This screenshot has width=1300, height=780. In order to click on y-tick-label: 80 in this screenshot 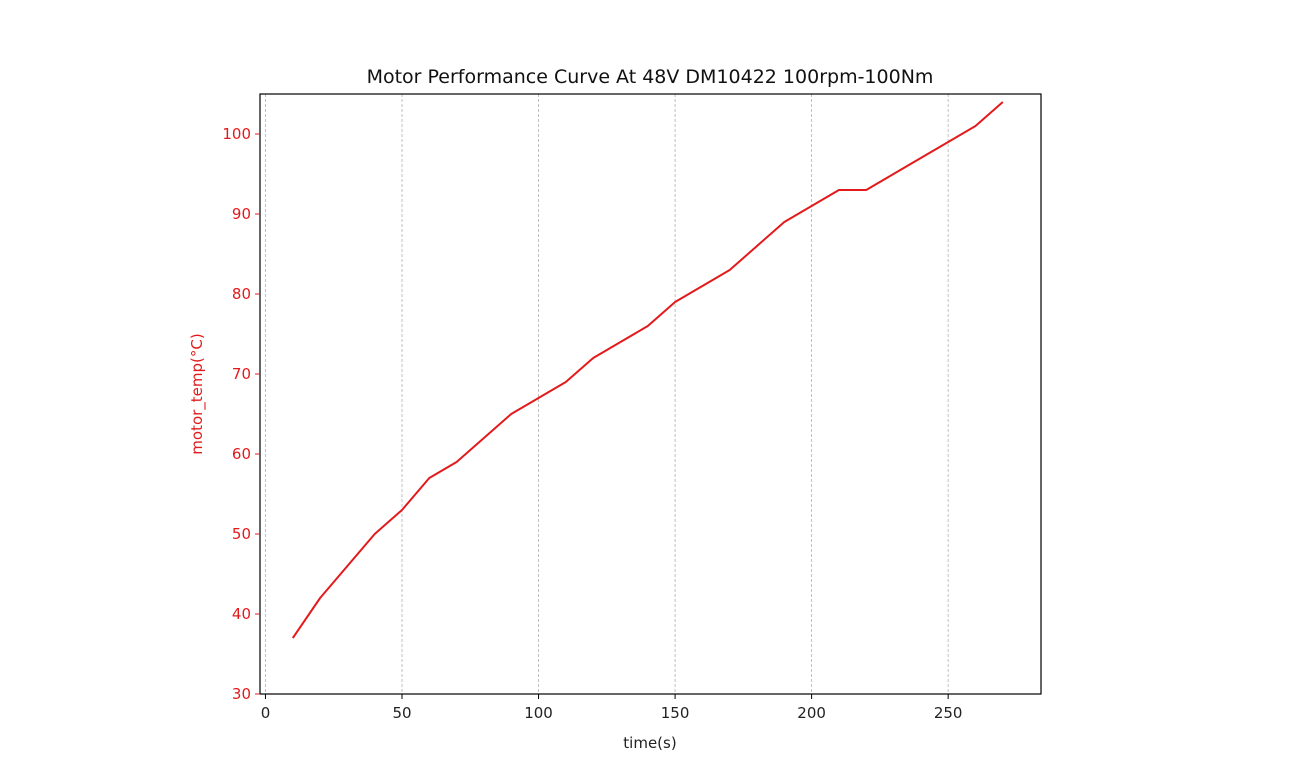, I will do `click(241, 294)`.